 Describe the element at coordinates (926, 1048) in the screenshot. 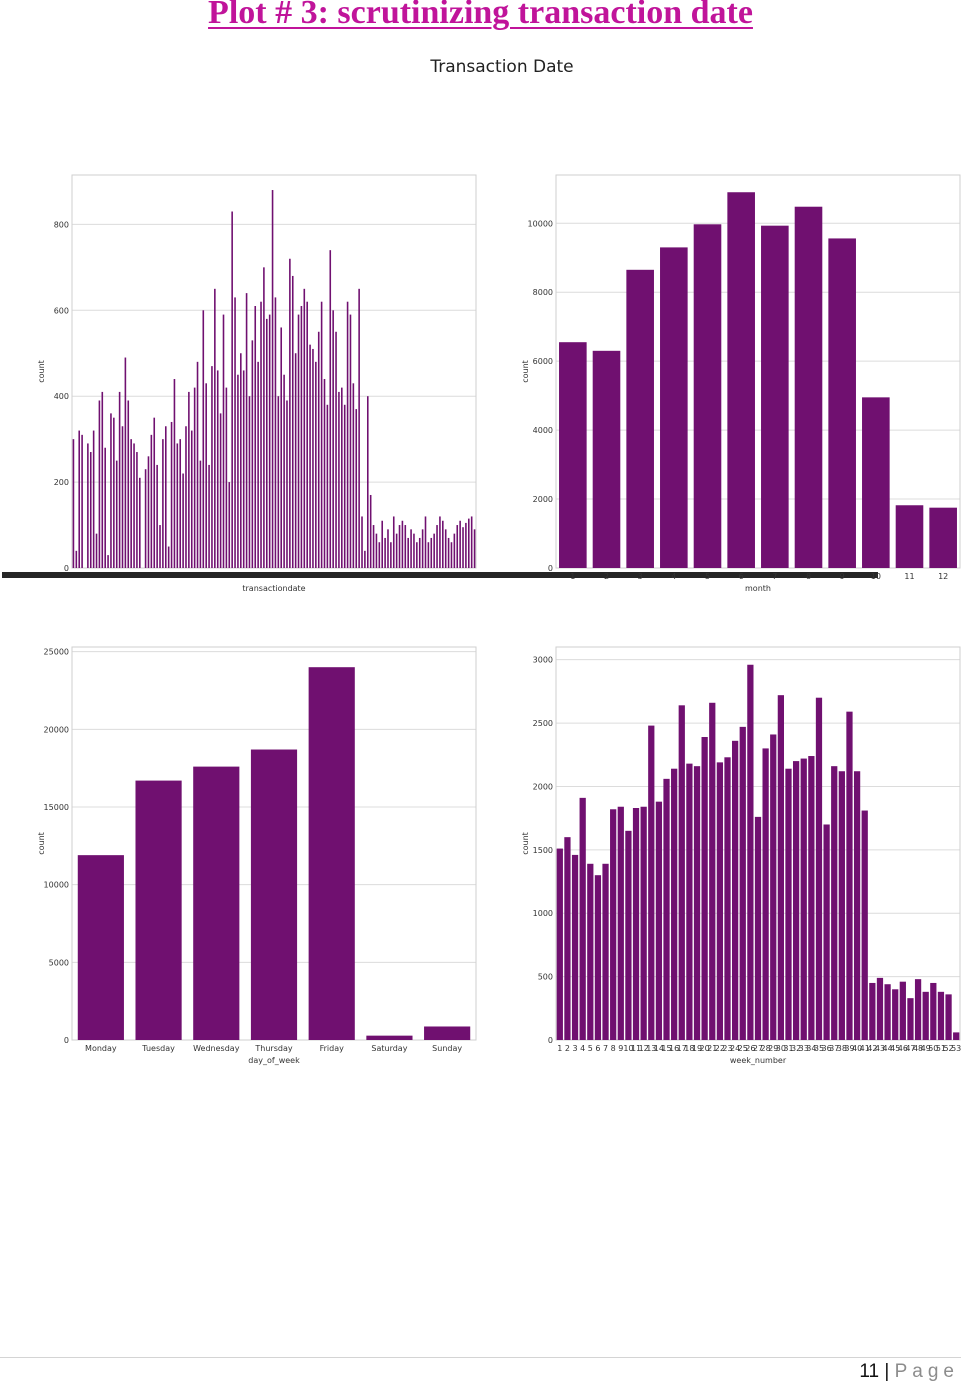

I see `x-tick-label: 49` at that location.